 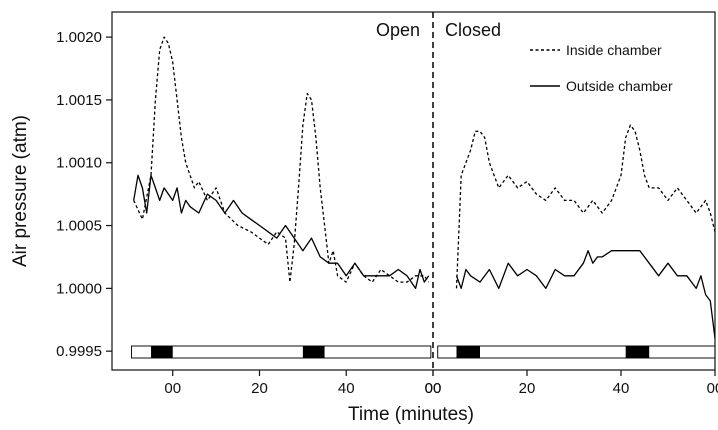 What do you see at coordinates (601, 68) in the screenshot?
I see `legend: Inside chamber Outside chamber` at bounding box center [601, 68].